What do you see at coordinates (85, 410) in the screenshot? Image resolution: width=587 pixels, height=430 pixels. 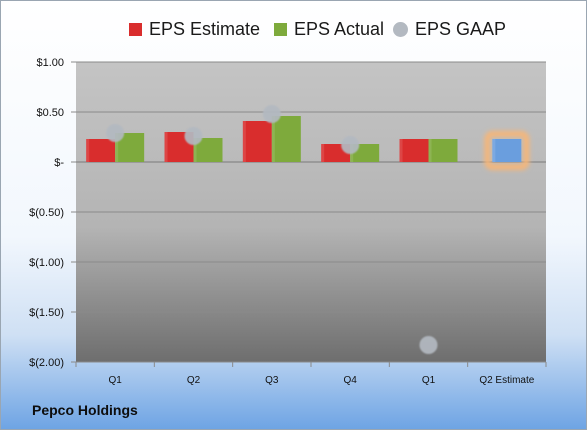 I see `company-name: Pepco Holdings` at bounding box center [85, 410].